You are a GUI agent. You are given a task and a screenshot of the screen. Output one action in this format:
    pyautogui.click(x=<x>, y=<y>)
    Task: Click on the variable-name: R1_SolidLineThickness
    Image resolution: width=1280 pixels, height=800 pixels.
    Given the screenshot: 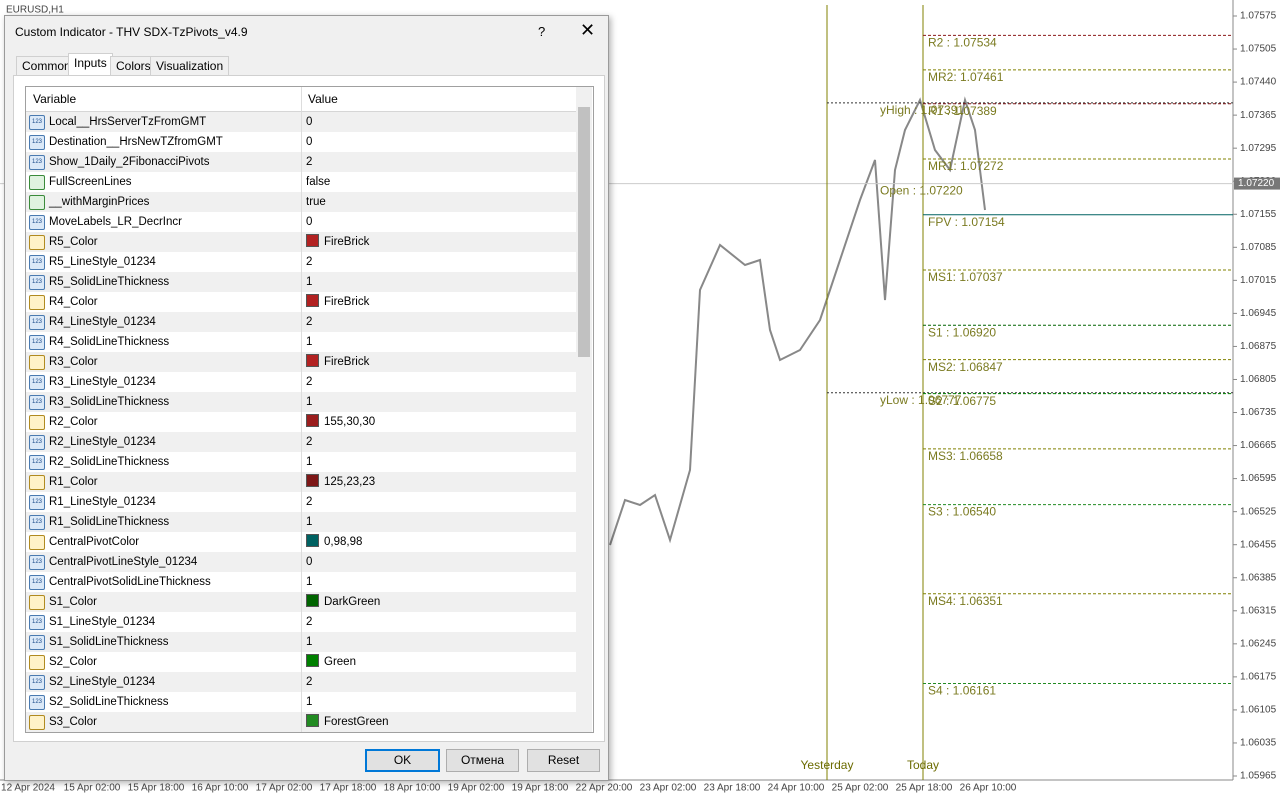 What is the action you would take?
    pyautogui.click(x=109, y=522)
    